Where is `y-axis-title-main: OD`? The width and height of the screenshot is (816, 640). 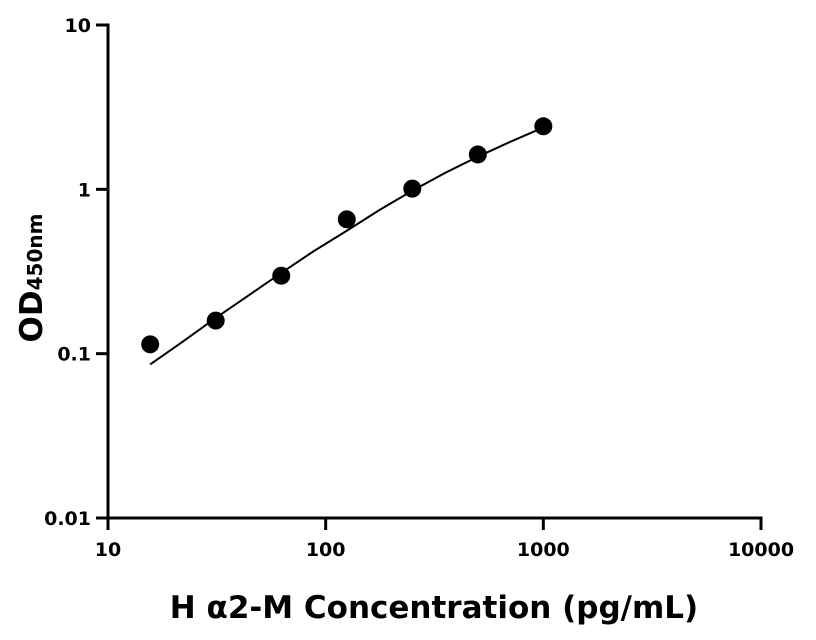 y-axis-title-main: OD is located at coordinates (32, 316).